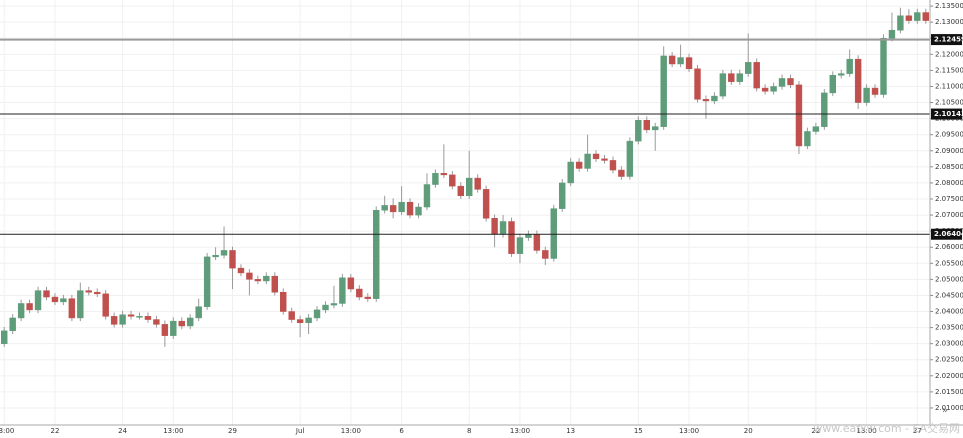  What do you see at coordinates (949, 22) in the screenshot?
I see `y-tick-label: 2.13000` at bounding box center [949, 22].